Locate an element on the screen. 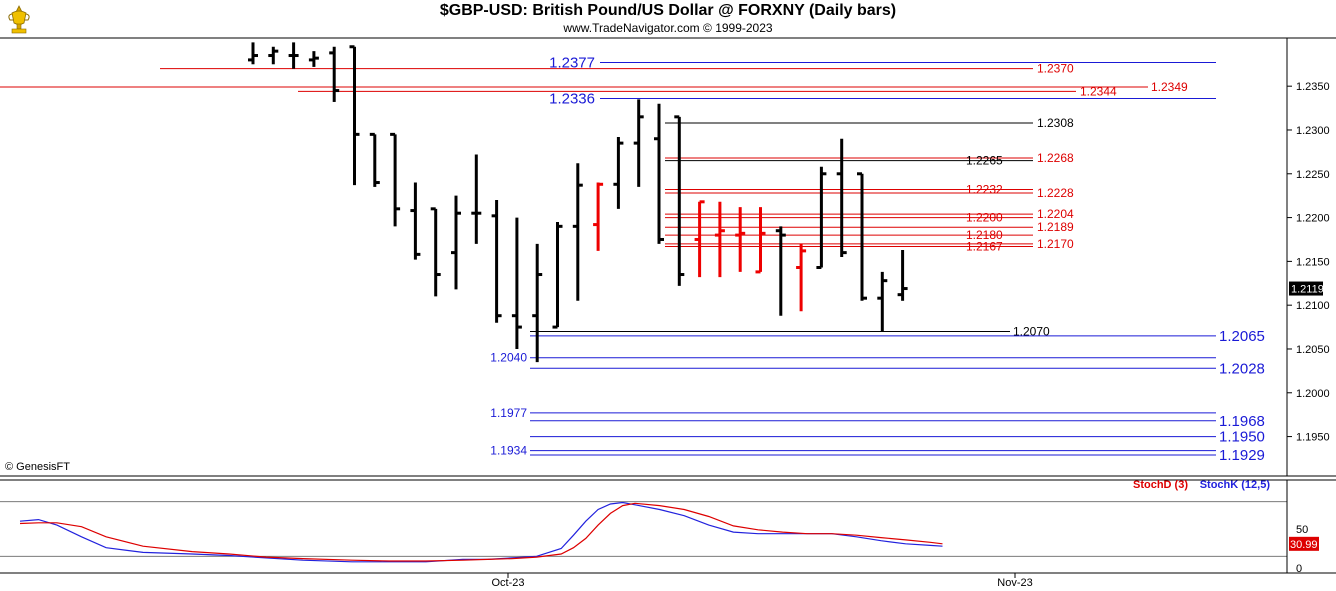 The width and height of the screenshot is (1336, 591). level-line: 1.1968 is located at coordinates (897, 421).